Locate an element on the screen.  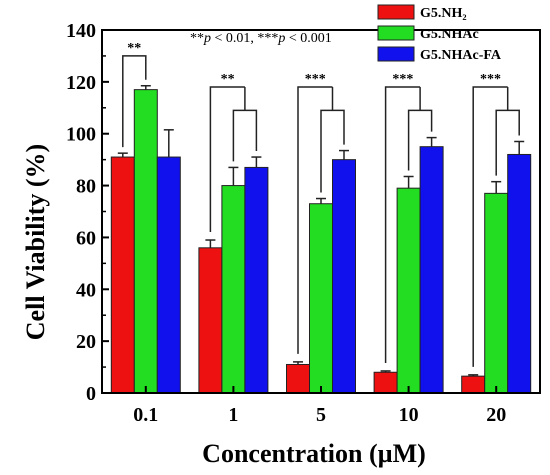
y-tick-label: 0 is located at coordinates (91, 394).